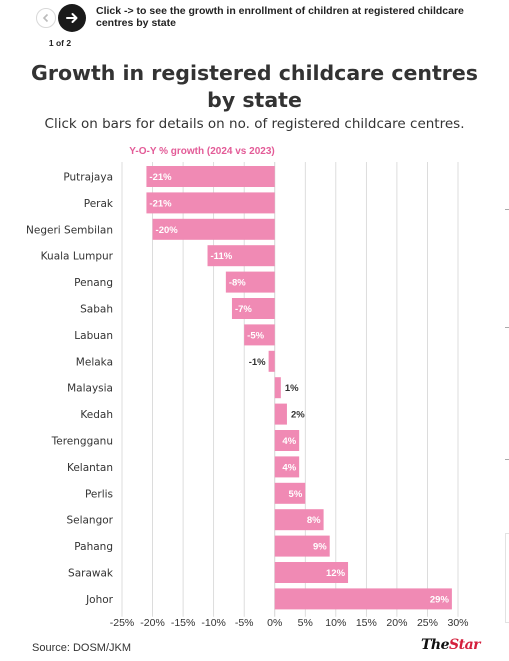 The height and width of the screenshot is (661, 509). I want to click on x-tick-label: 25%, so click(427, 623).